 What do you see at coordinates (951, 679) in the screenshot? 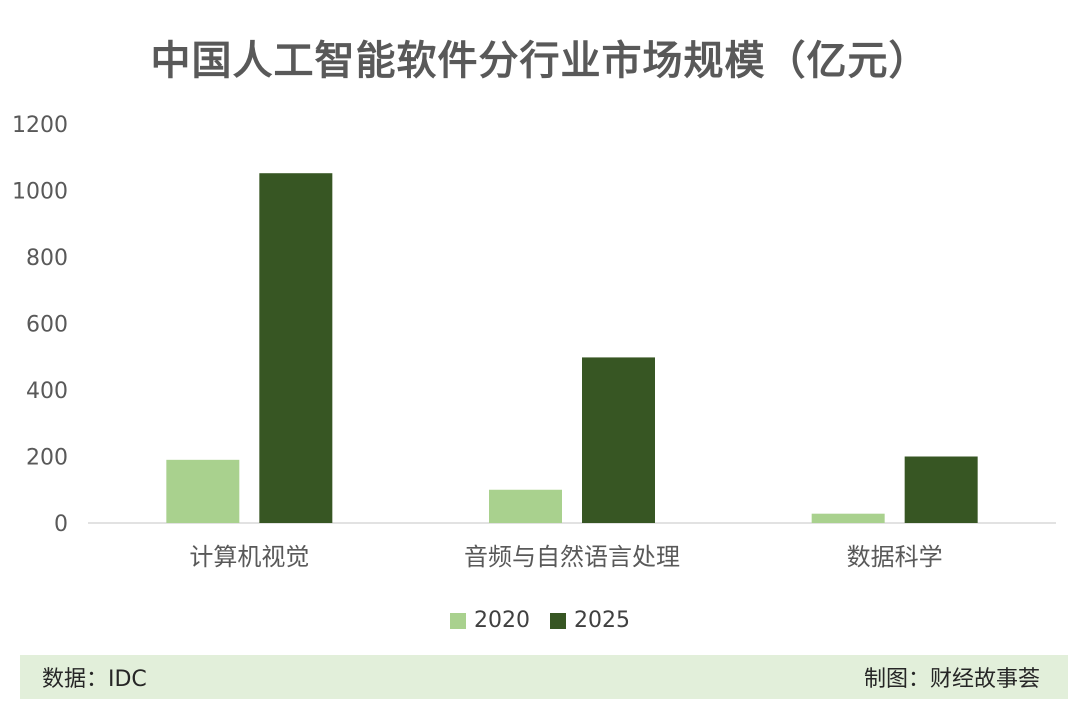
I see `credit-text: 制图：财经故事荟` at bounding box center [951, 679].